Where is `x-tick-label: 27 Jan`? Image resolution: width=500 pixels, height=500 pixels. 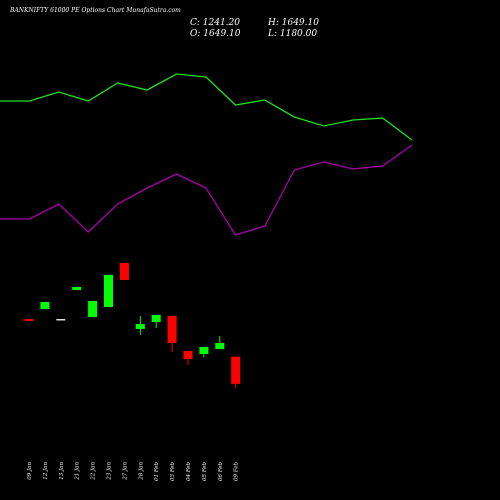 x-tick-label: 27 Jan is located at coordinates (125, 471).